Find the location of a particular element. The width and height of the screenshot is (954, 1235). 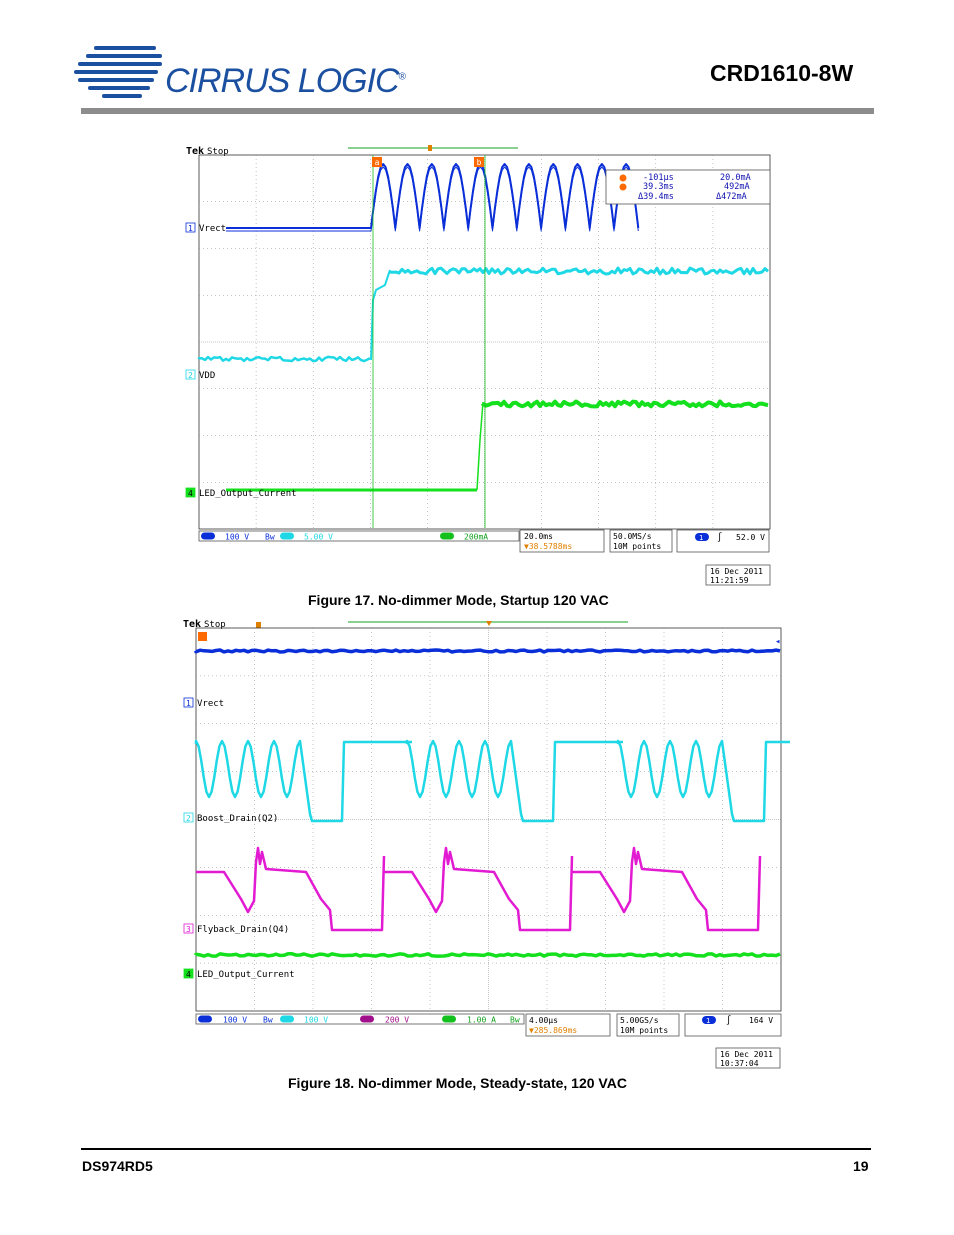

document-title: CRD1610-8W is located at coordinates (781, 73).